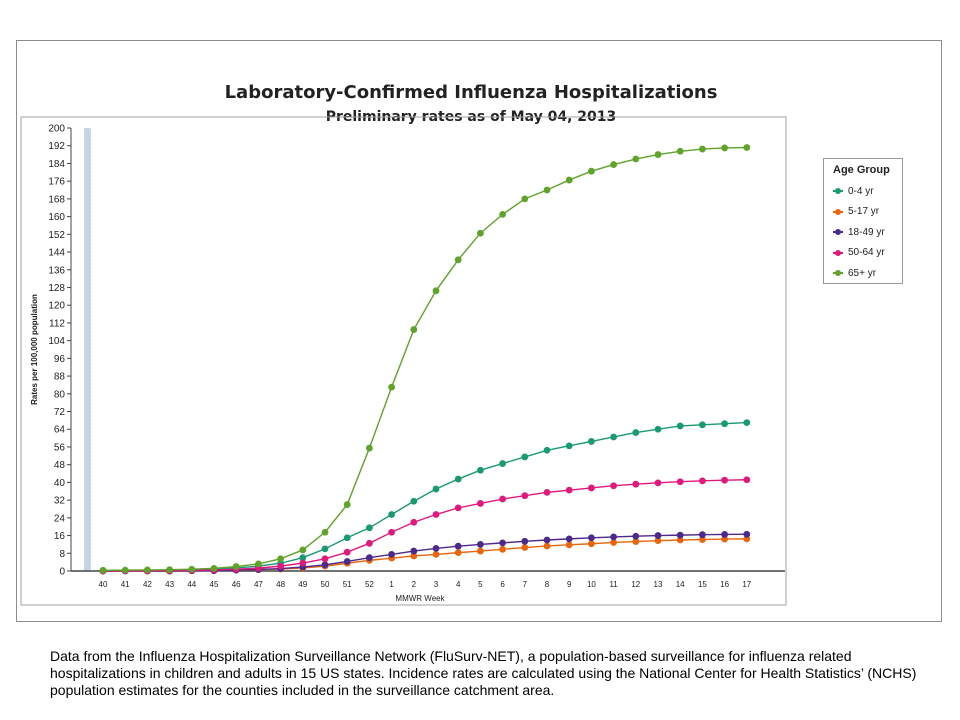 This screenshot has height=720, width=960. I want to click on x-tick-label: 50, so click(325, 584).